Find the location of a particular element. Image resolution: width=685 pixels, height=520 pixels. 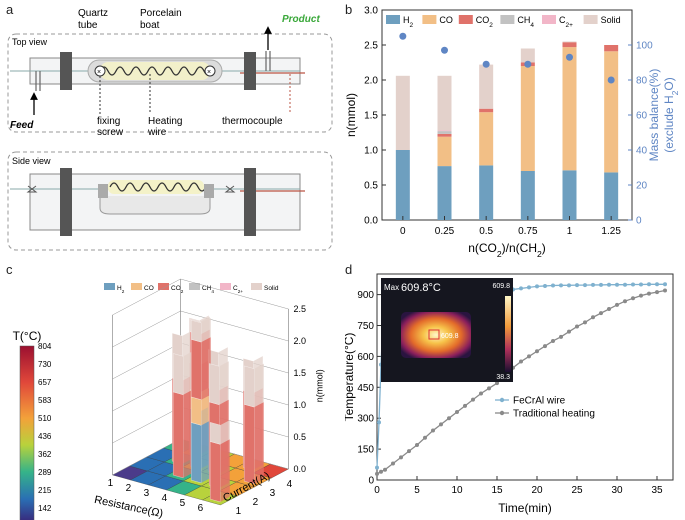

plot-frame is located at coordinates (507, 115).